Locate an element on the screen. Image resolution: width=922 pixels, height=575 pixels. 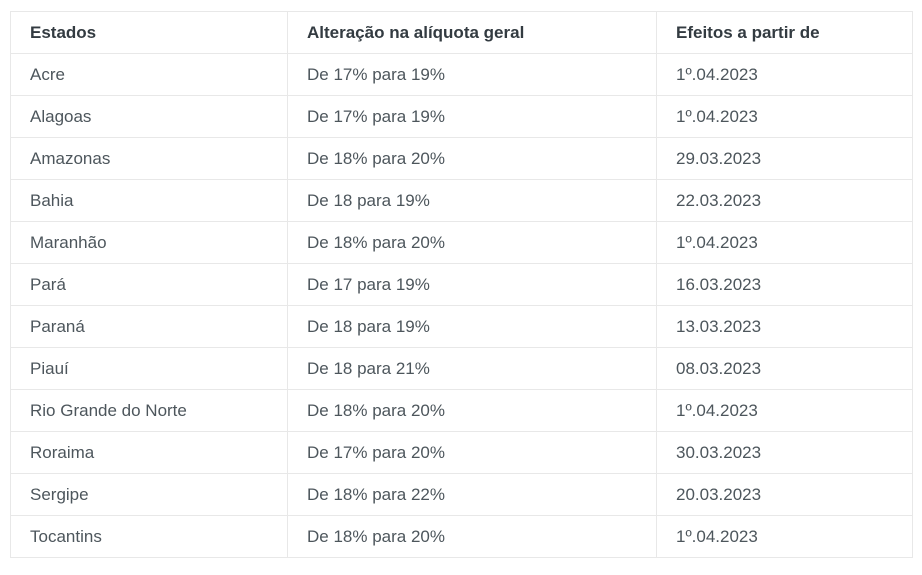
cell-estado: Alagoas is located at coordinates (149, 116).